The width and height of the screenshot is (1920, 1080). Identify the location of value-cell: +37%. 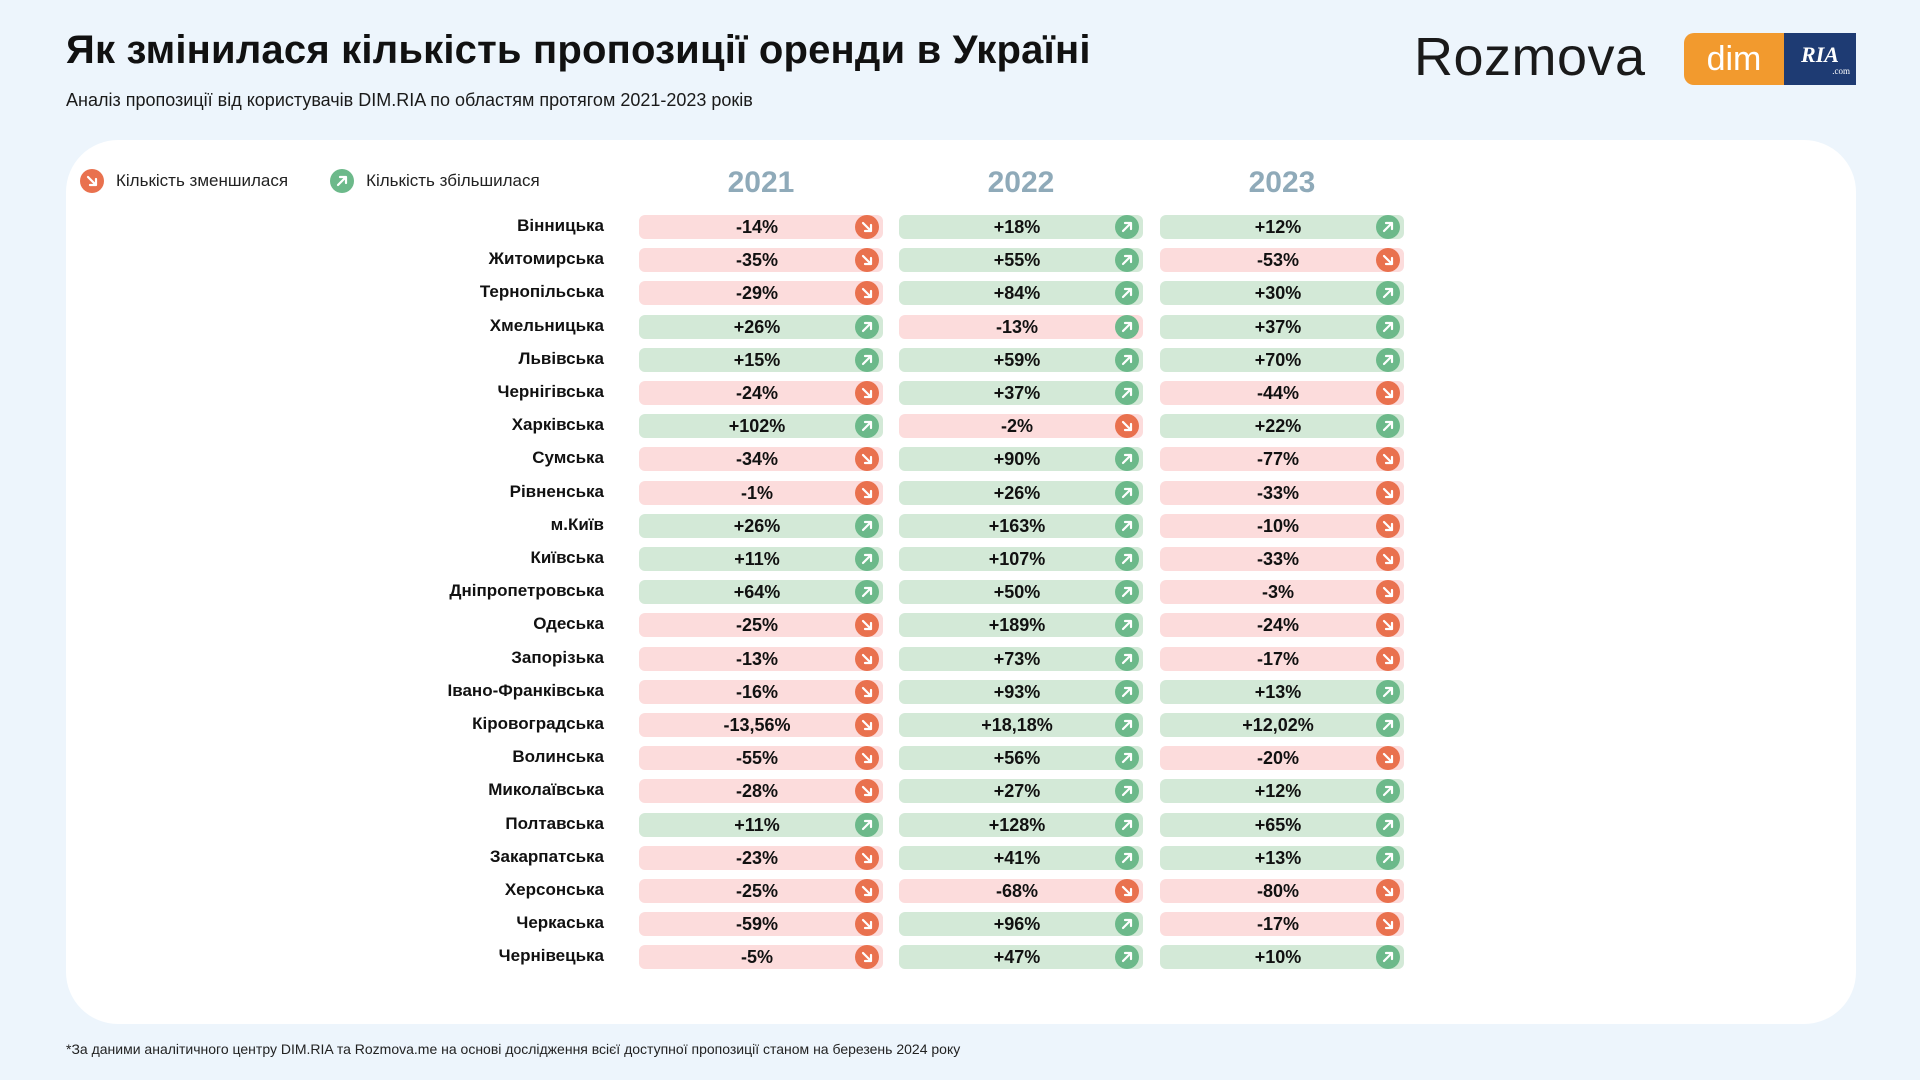
(1282, 327).